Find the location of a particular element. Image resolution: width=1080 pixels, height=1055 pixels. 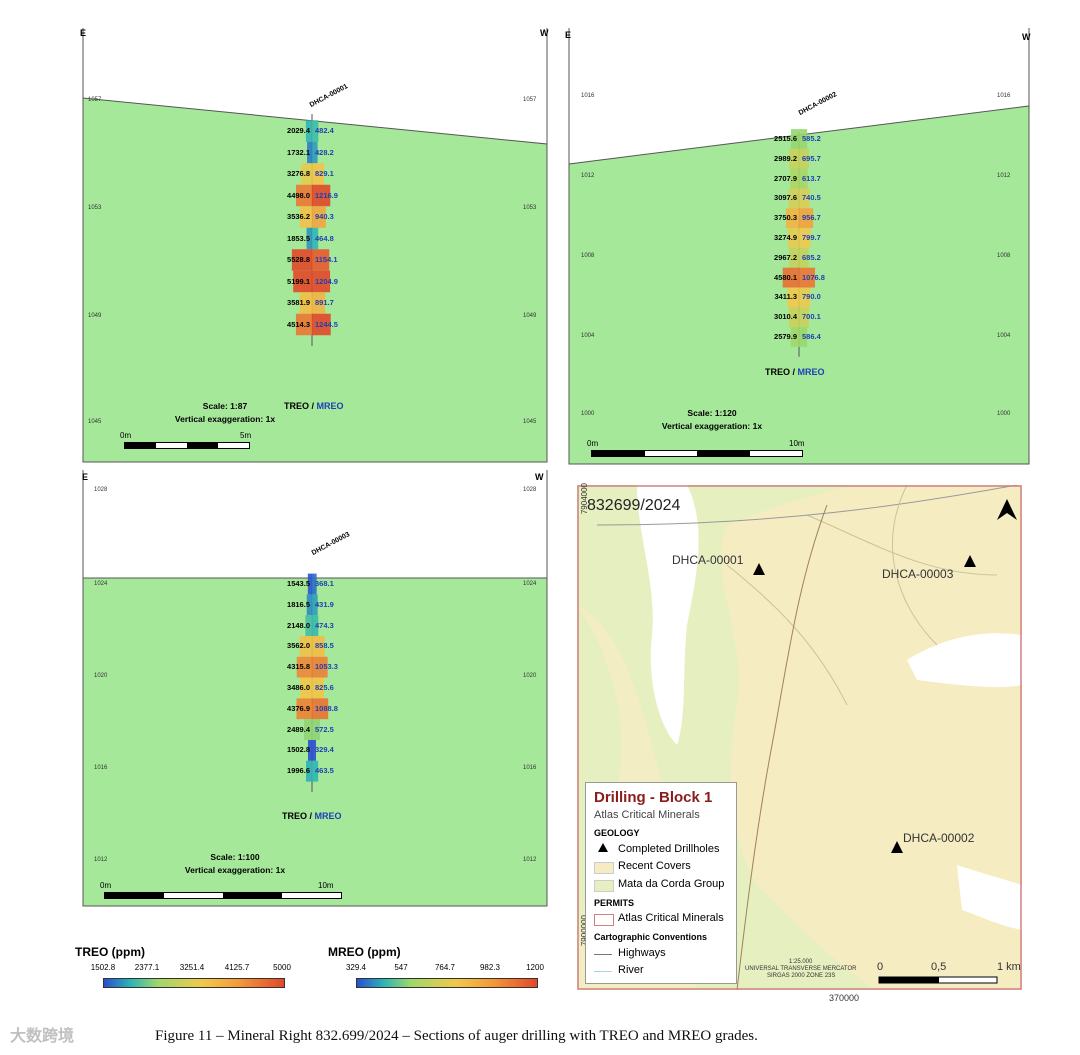

mreo-value: 474.3 is located at coordinates (324, 625).